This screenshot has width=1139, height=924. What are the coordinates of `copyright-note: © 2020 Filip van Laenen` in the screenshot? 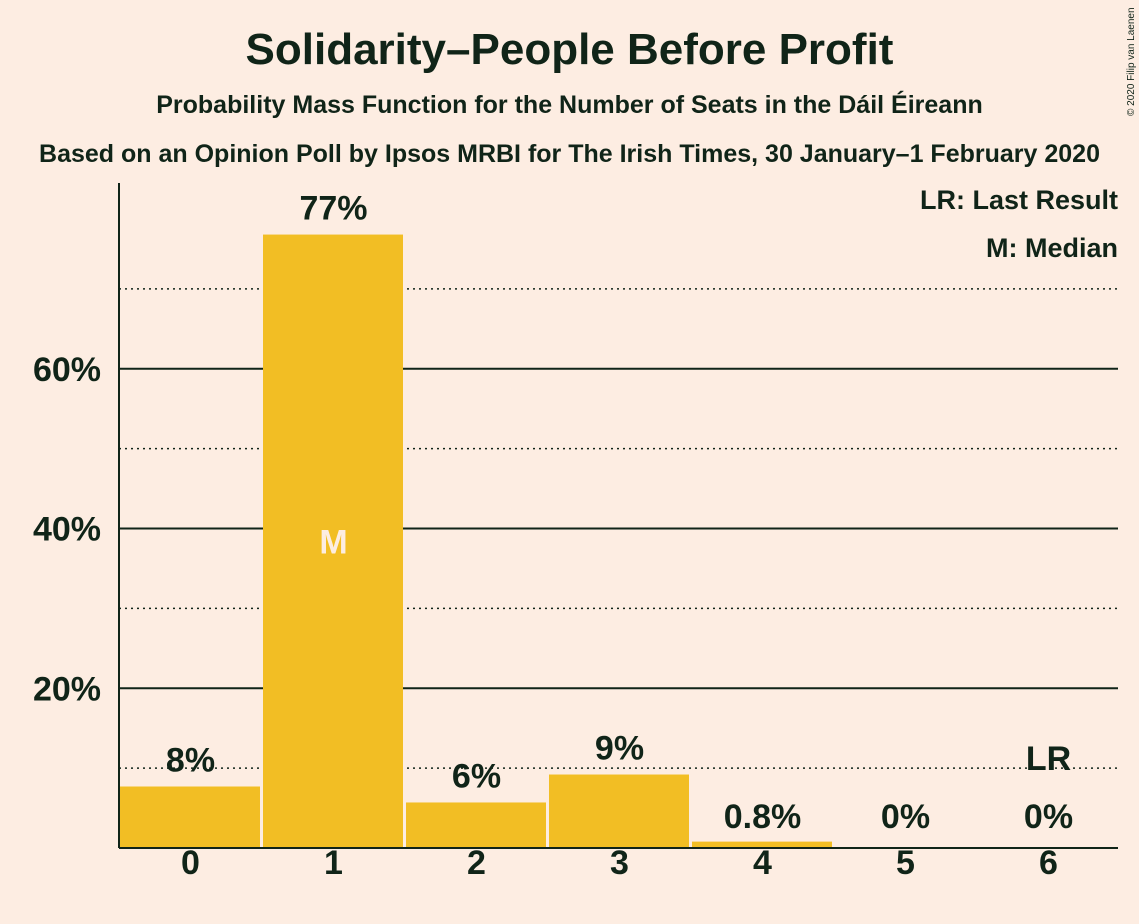 It's located at (1131, 61).